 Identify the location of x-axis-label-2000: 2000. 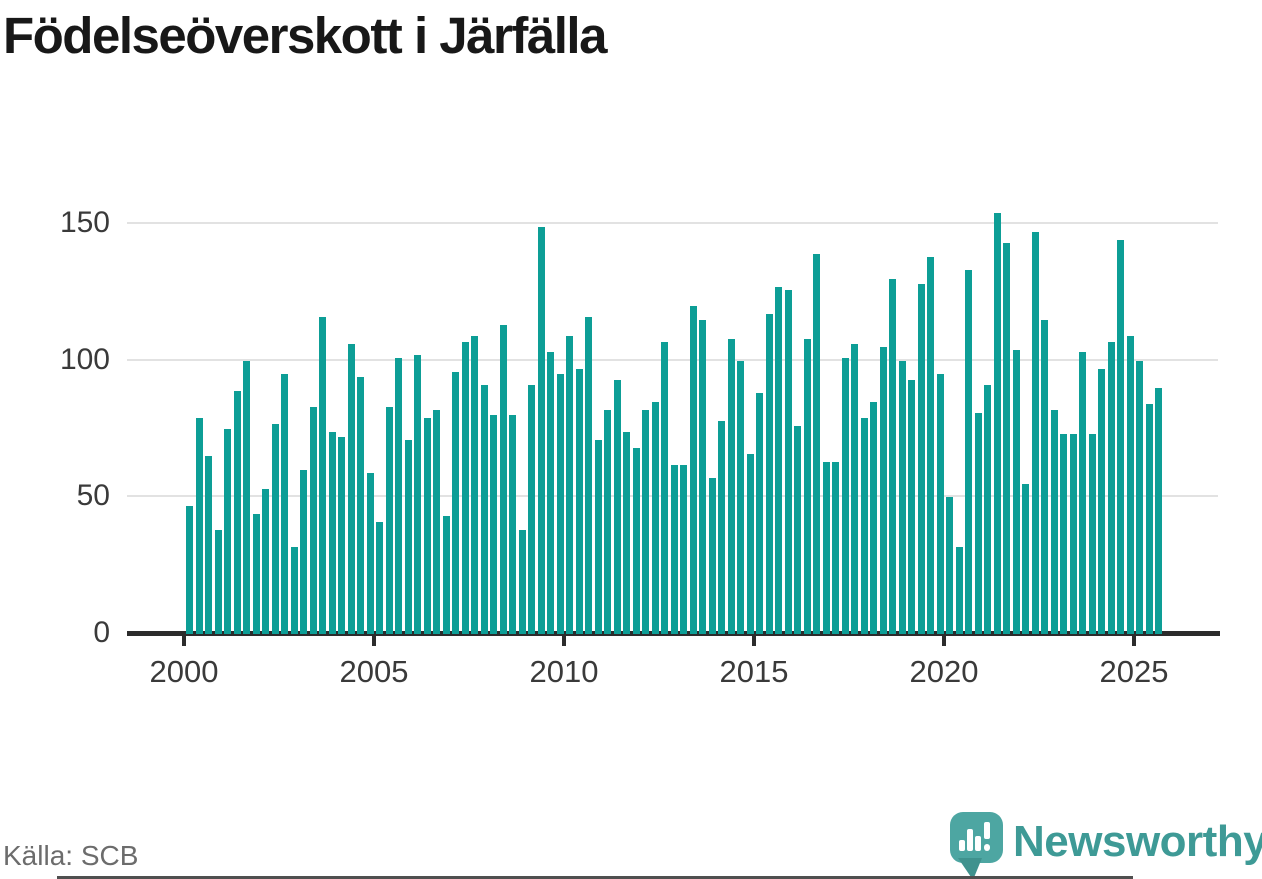
(184, 671).